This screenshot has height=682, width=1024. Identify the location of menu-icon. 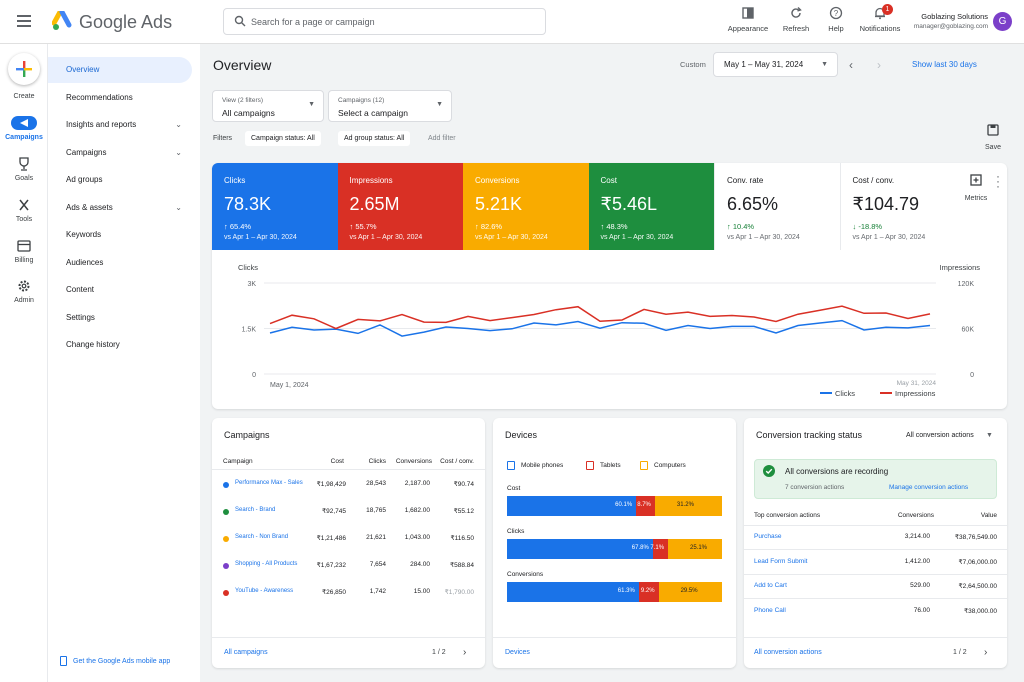
(24, 21).